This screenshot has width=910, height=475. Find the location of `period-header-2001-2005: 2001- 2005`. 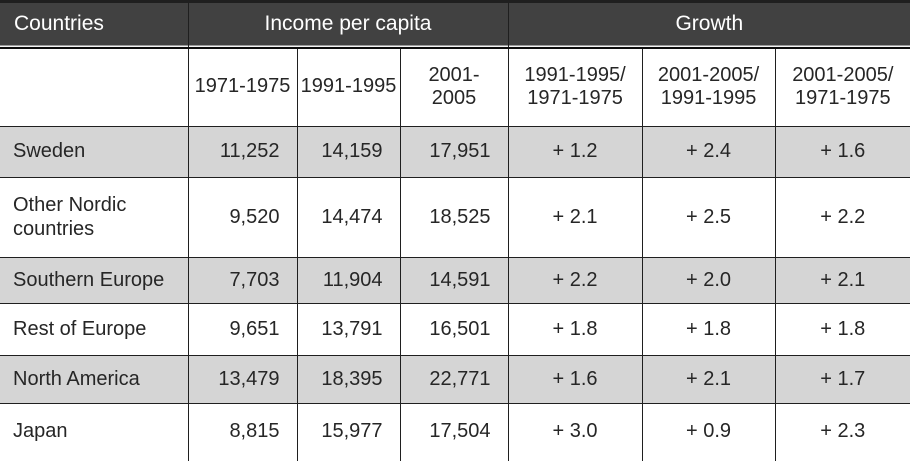

period-header-2001-2005: 2001- 2005 is located at coordinates (454, 87).